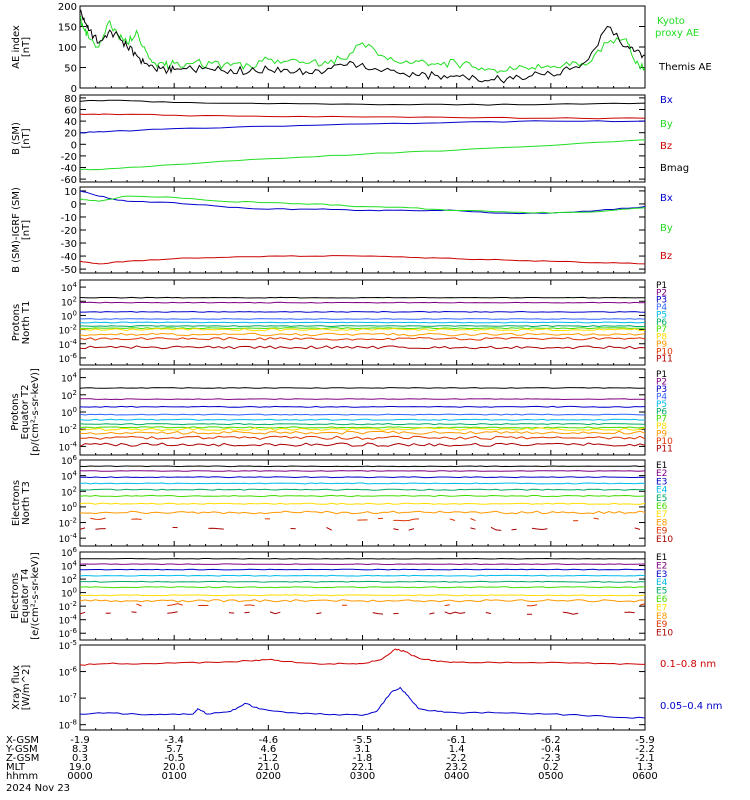 The width and height of the screenshot is (750, 800). Describe the element at coordinates (70, 99) in the screenshot. I see `panel-1-ytick-label: 80` at that location.